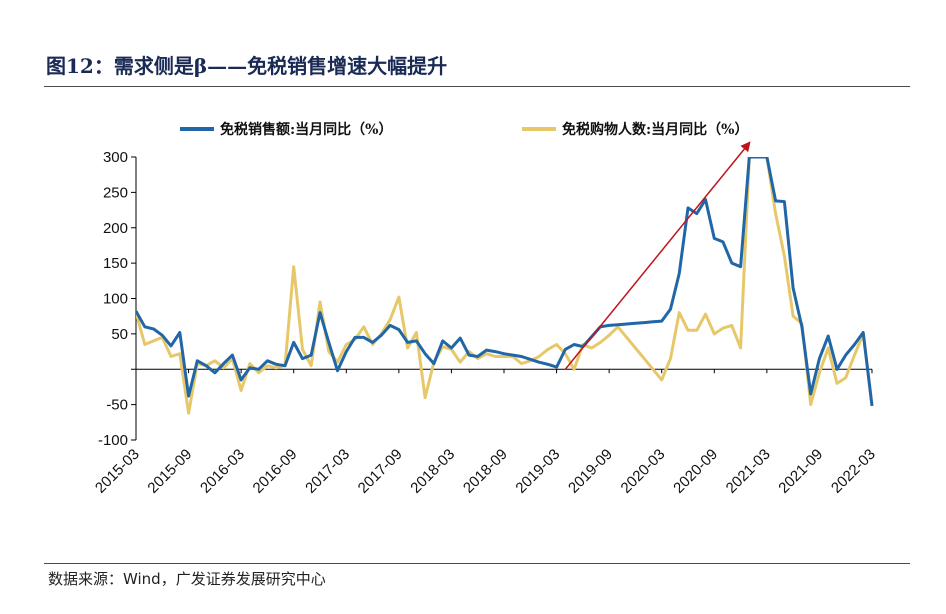  I want to click on x-tick-label: 2020-09, so click(695, 471).